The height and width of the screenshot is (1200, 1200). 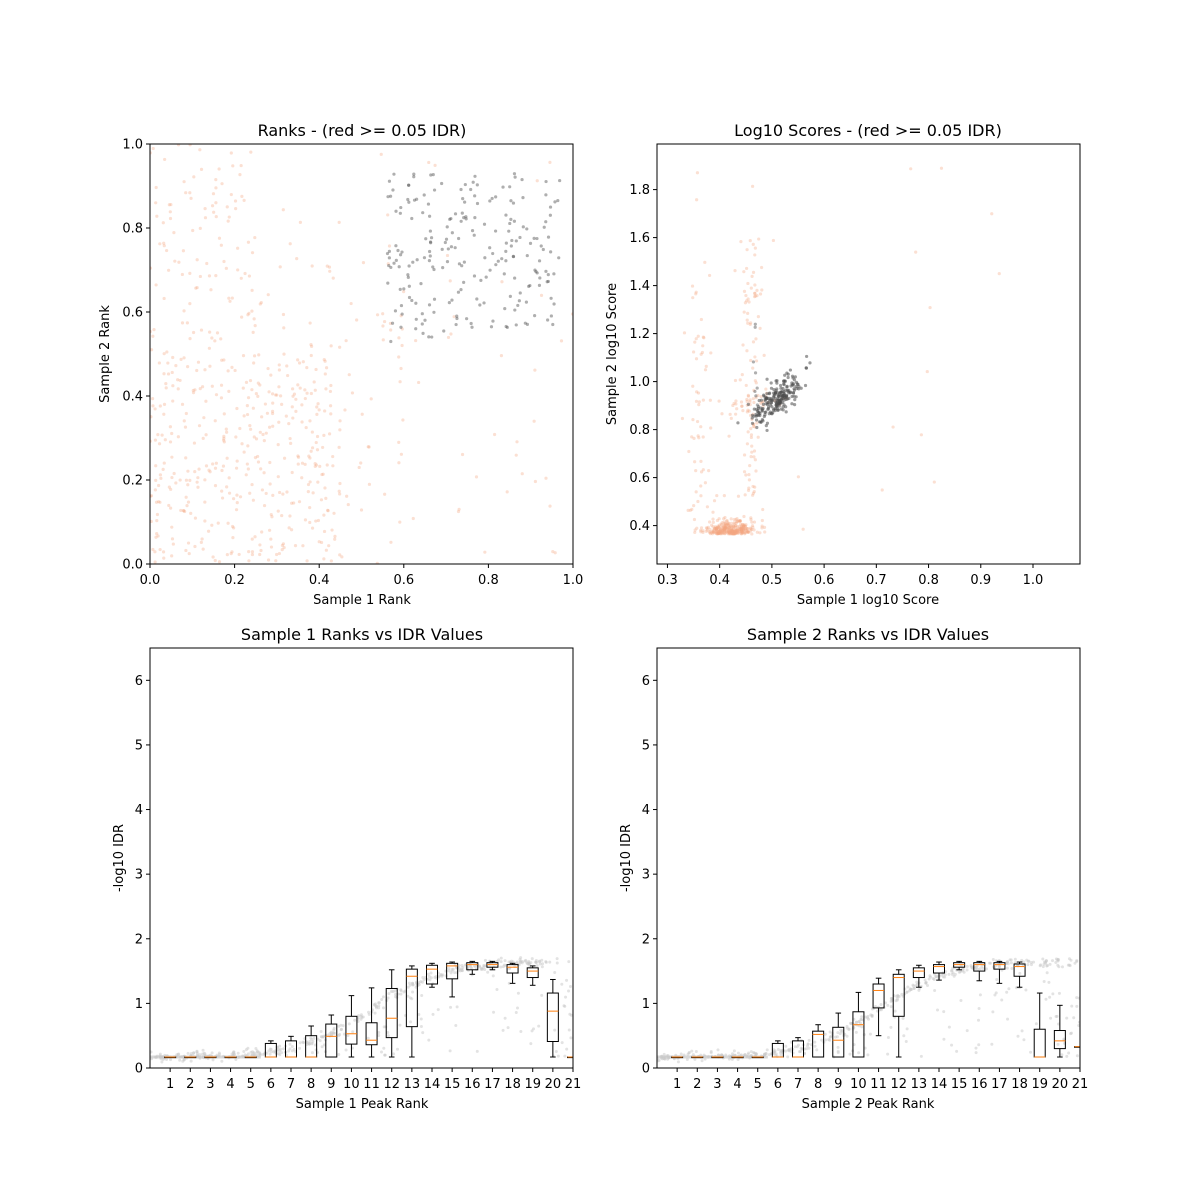 What do you see at coordinates (512, 1084) in the screenshot?
I see `x-tick-label: 18` at bounding box center [512, 1084].